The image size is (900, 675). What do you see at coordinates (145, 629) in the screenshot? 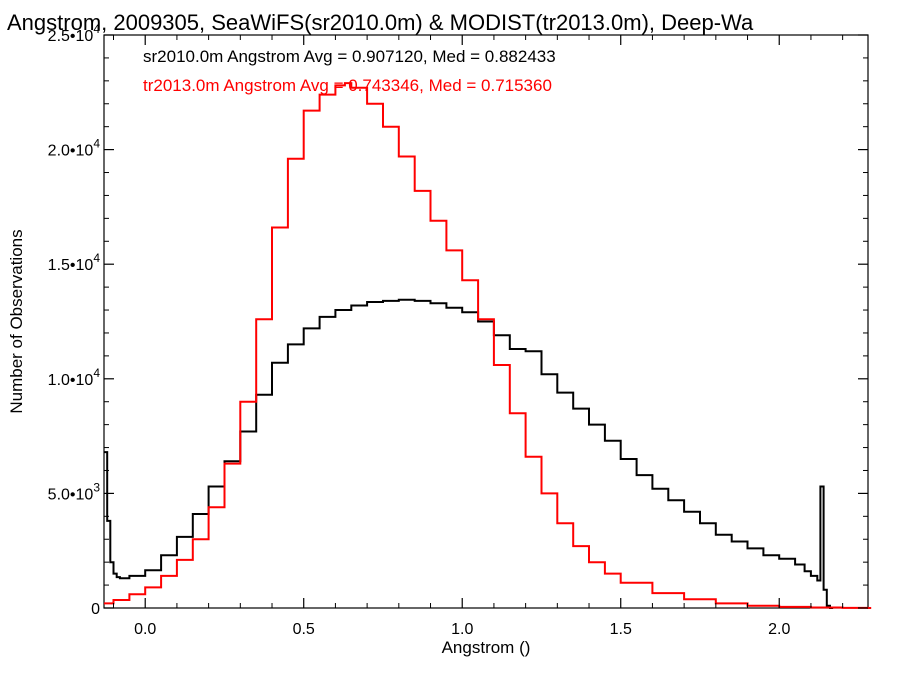
I see `x-tick-label: 0.0` at bounding box center [145, 629].